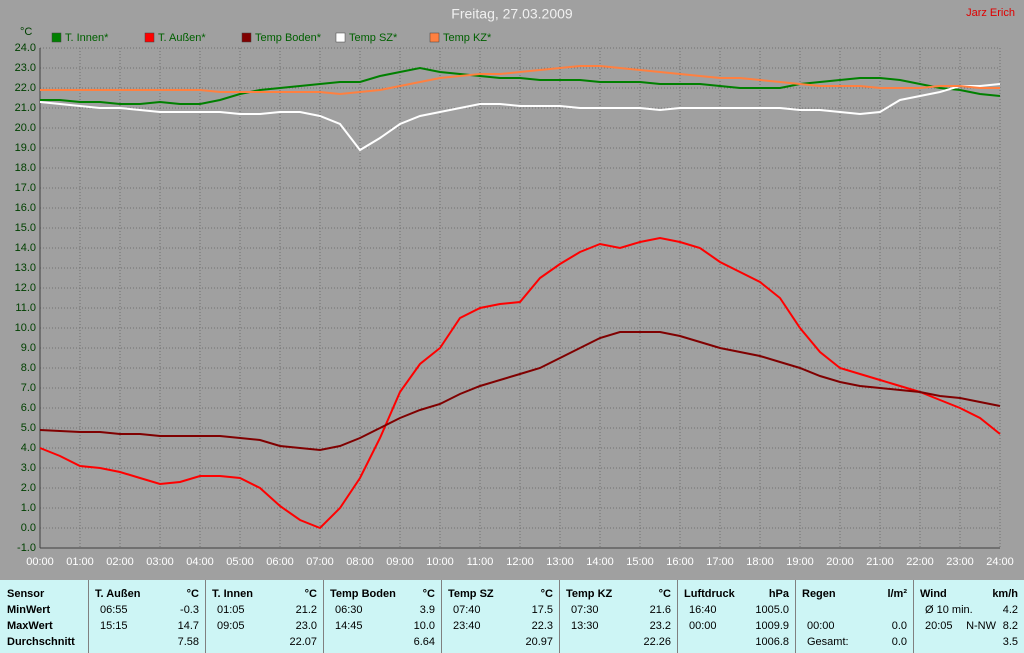  I want to click on x-tick-label: 20:00, so click(840, 562).